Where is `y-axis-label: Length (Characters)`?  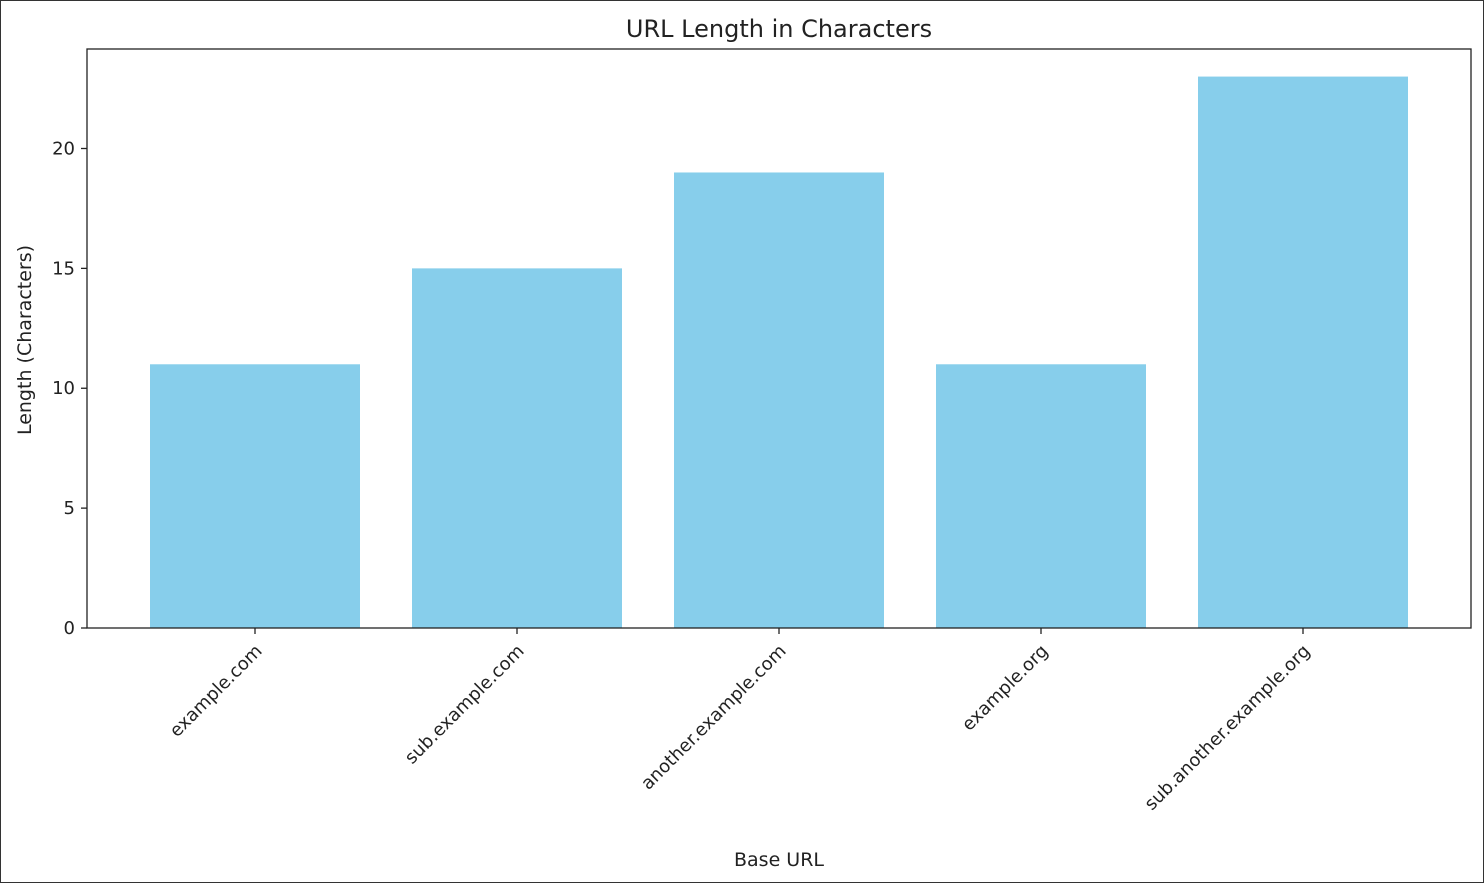 y-axis-label: Length (Characters) is located at coordinates (25, 340).